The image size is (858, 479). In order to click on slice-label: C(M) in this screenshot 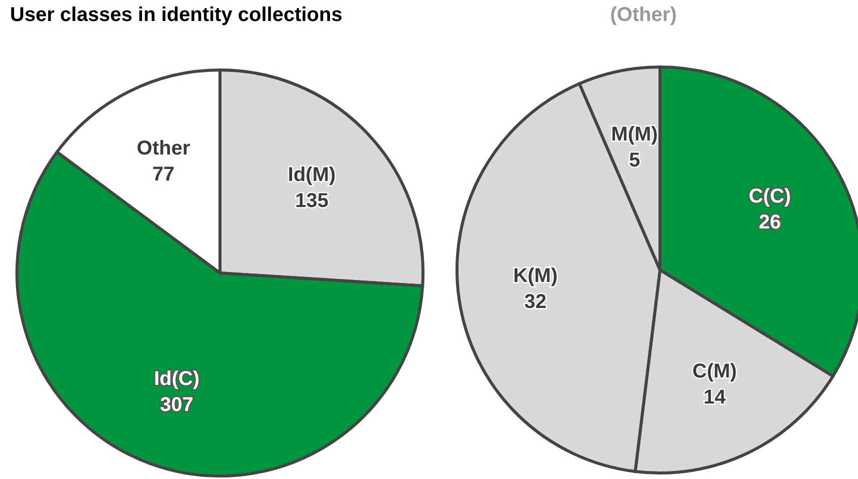, I will do `click(714, 371)`.